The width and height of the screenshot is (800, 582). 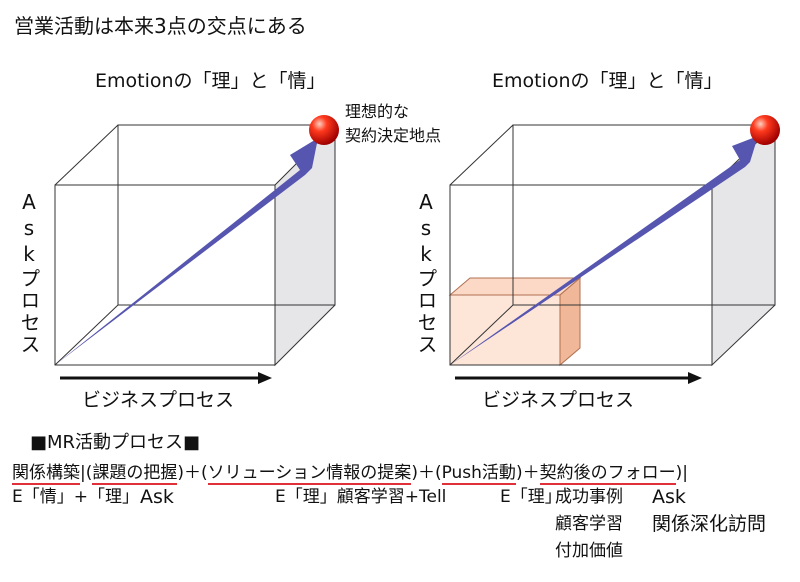 What do you see at coordinates (709, 524) in the screenshot?
I see `note-line: 関係深化訪問` at bounding box center [709, 524].